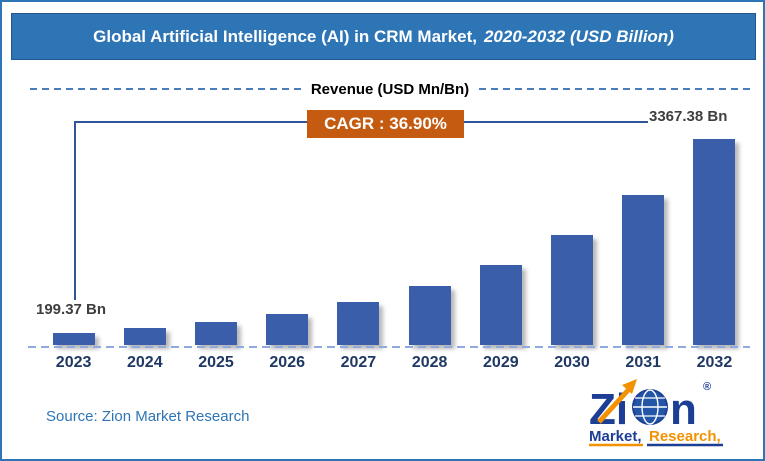 This screenshot has width=765, height=461. What do you see at coordinates (501, 362) in the screenshot?
I see `x-tick-2029: 2029` at bounding box center [501, 362].